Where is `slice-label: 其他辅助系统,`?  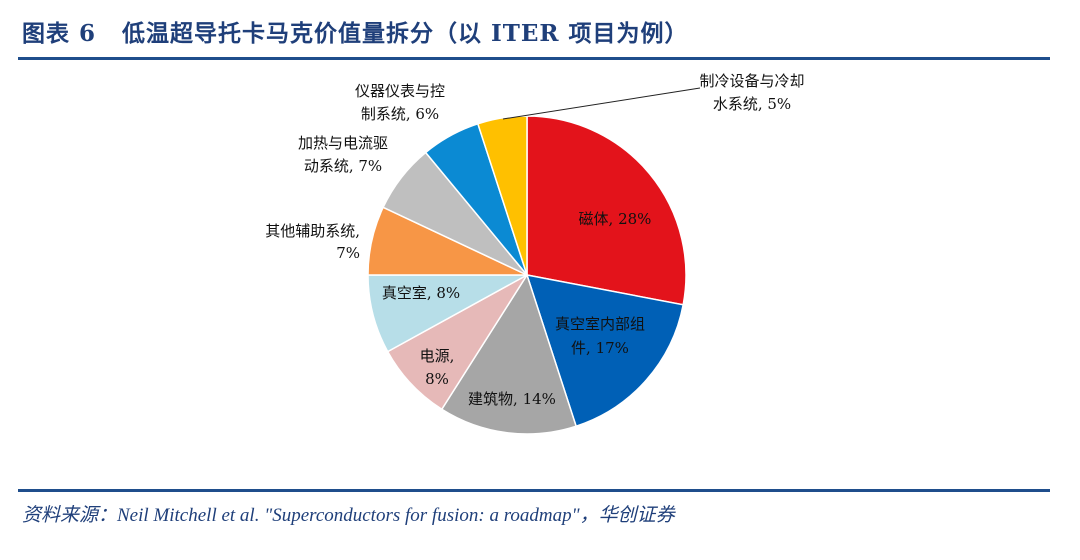 slice-label: 其他辅助系统, is located at coordinates (312, 231).